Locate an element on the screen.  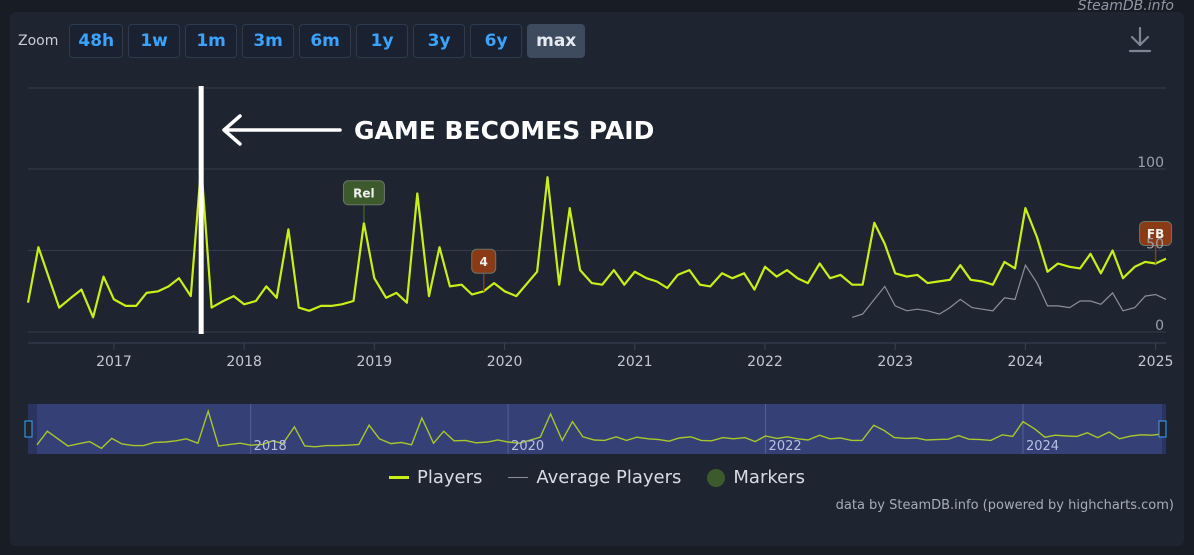
marker-label: 4 is located at coordinates (484, 262).